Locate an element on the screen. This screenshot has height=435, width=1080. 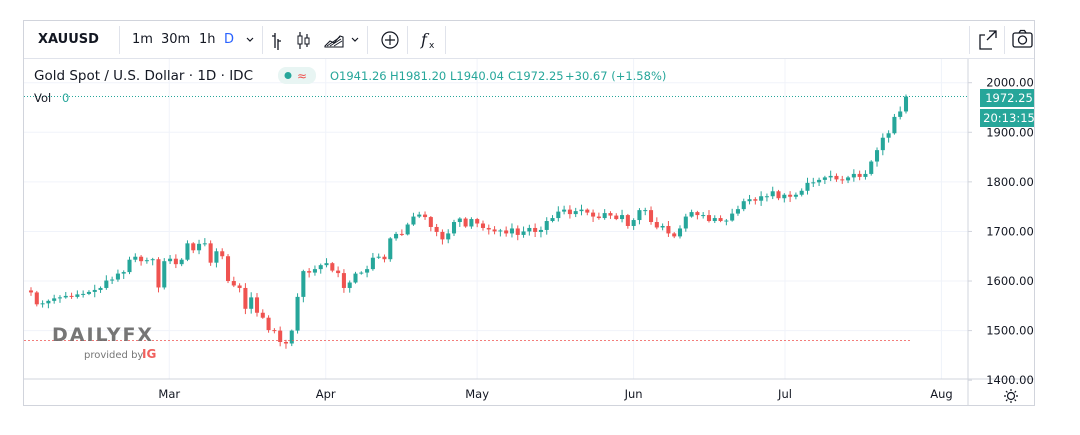
interval-30m: 30m is located at coordinates (176, 39).